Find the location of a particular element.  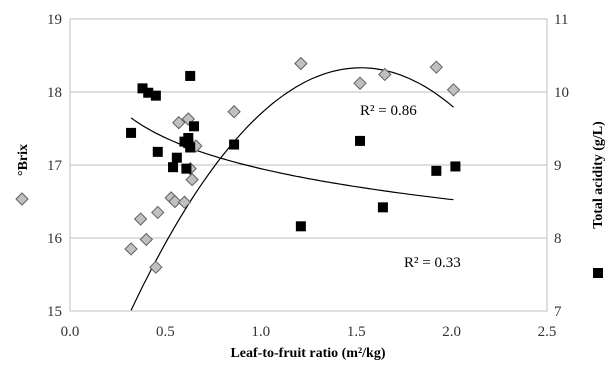

left-tick-label: 19 is located at coordinates (54, 20).